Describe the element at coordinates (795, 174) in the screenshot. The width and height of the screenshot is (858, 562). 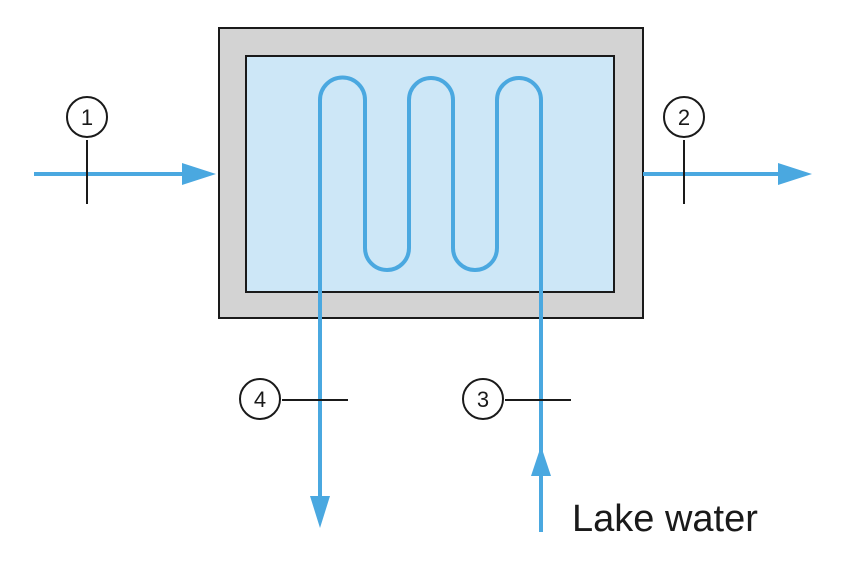
I see `outlet-stream-arrowhead` at that location.